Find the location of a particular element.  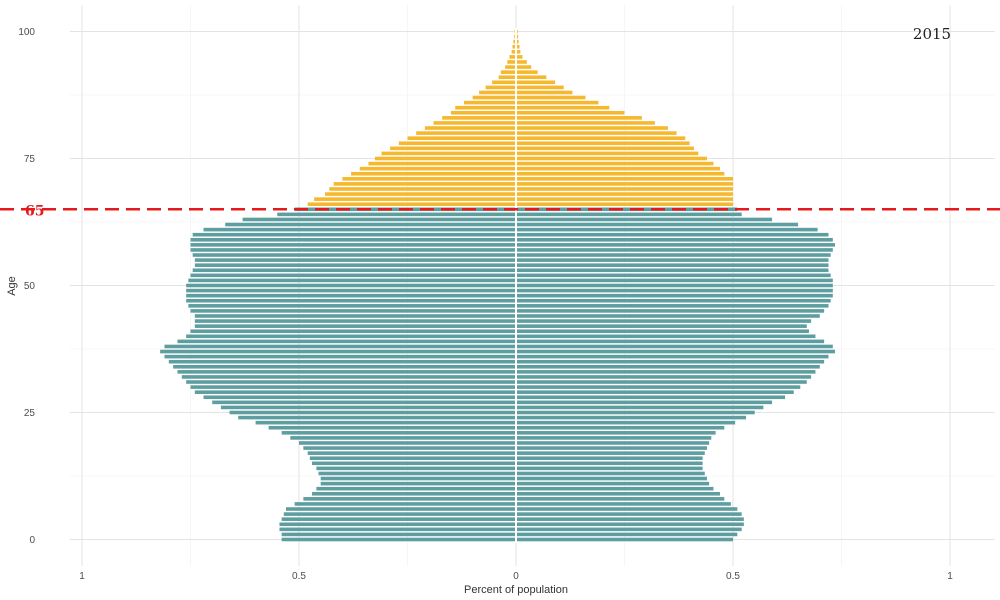

y-axis-title: Age is located at coordinates (12, 286).